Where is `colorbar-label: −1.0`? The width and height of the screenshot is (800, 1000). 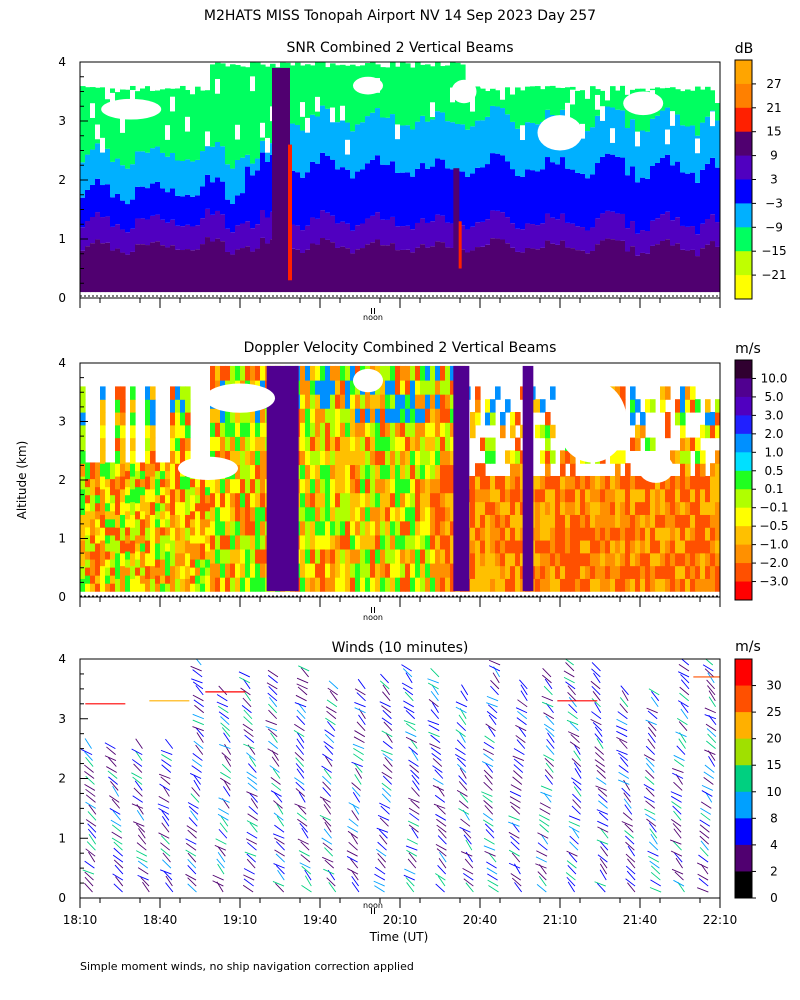 colorbar-label: −1.0 is located at coordinates (773, 545).